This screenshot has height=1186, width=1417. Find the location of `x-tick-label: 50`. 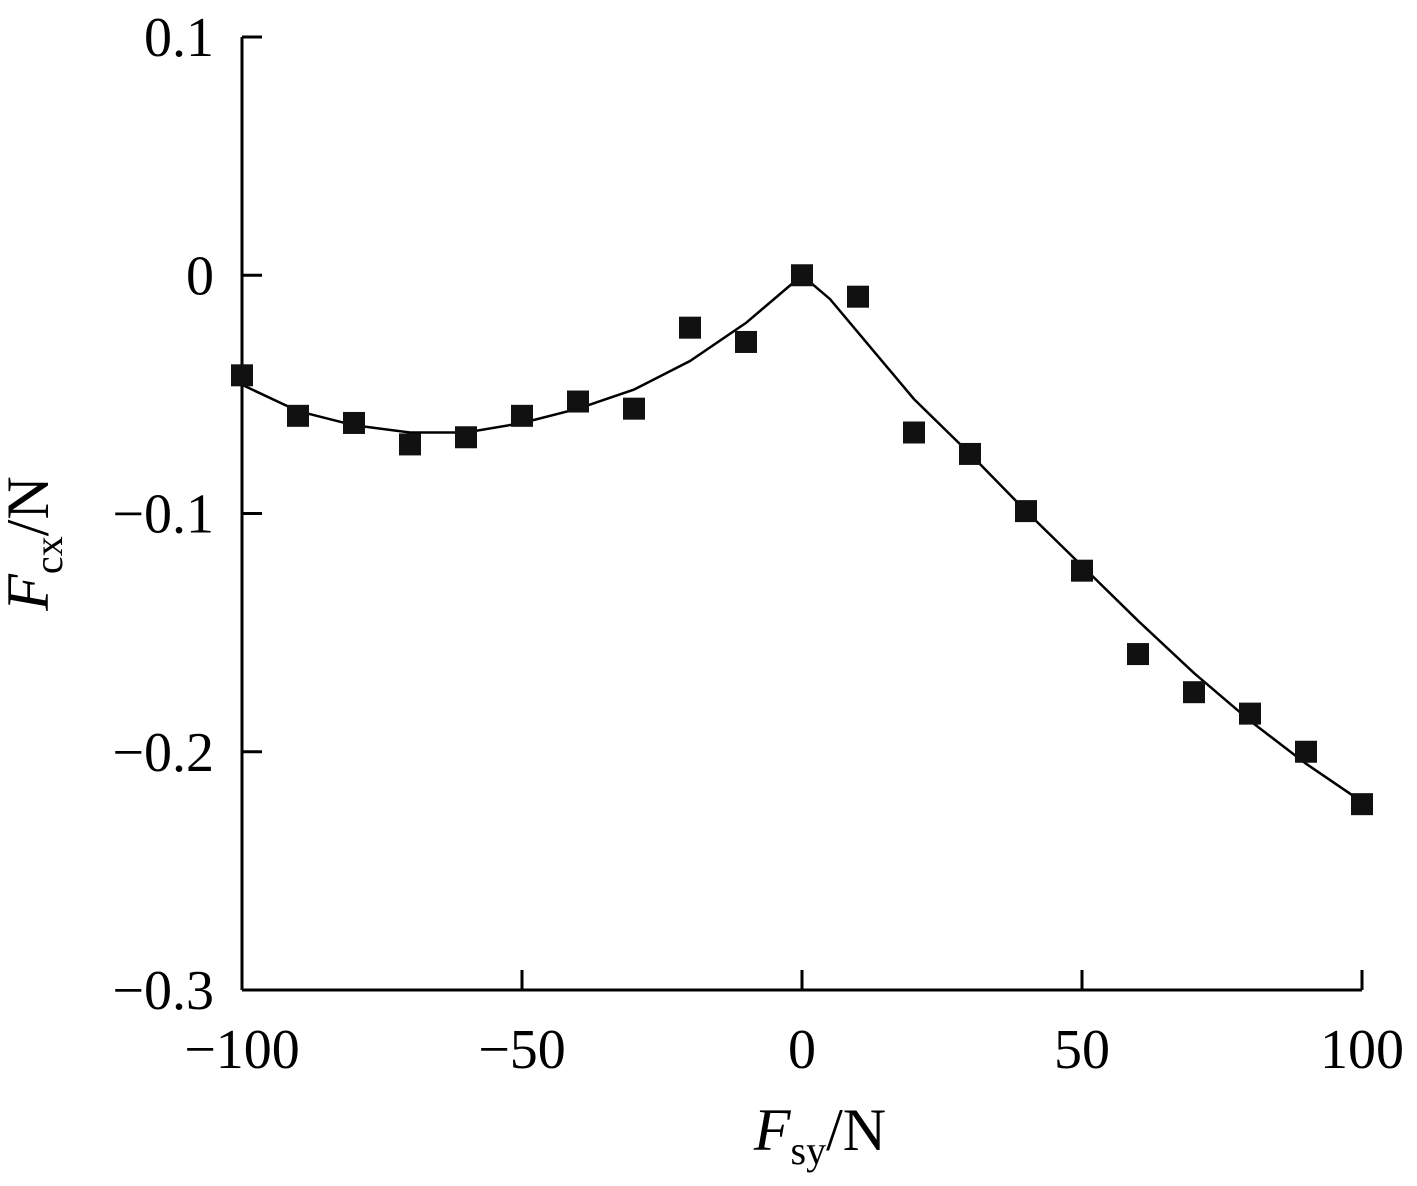

x-tick-label: 50 is located at coordinates (1082, 1050).